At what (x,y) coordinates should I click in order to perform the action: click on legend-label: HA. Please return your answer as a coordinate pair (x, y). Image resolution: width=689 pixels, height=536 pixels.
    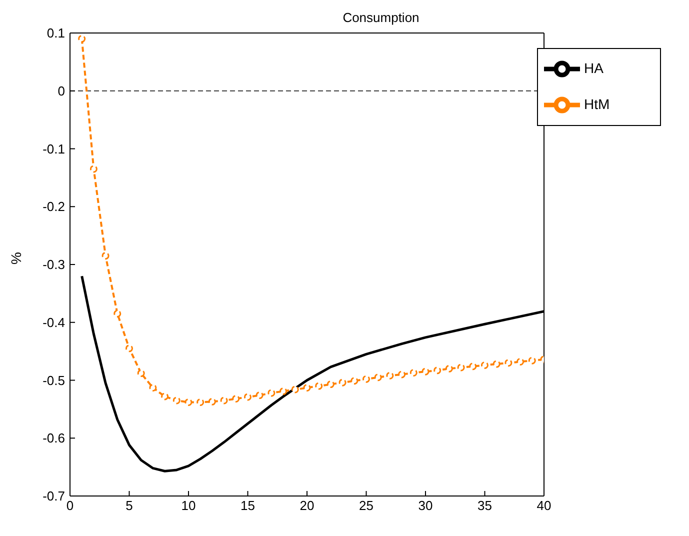
    Looking at the image, I should click on (594, 68).